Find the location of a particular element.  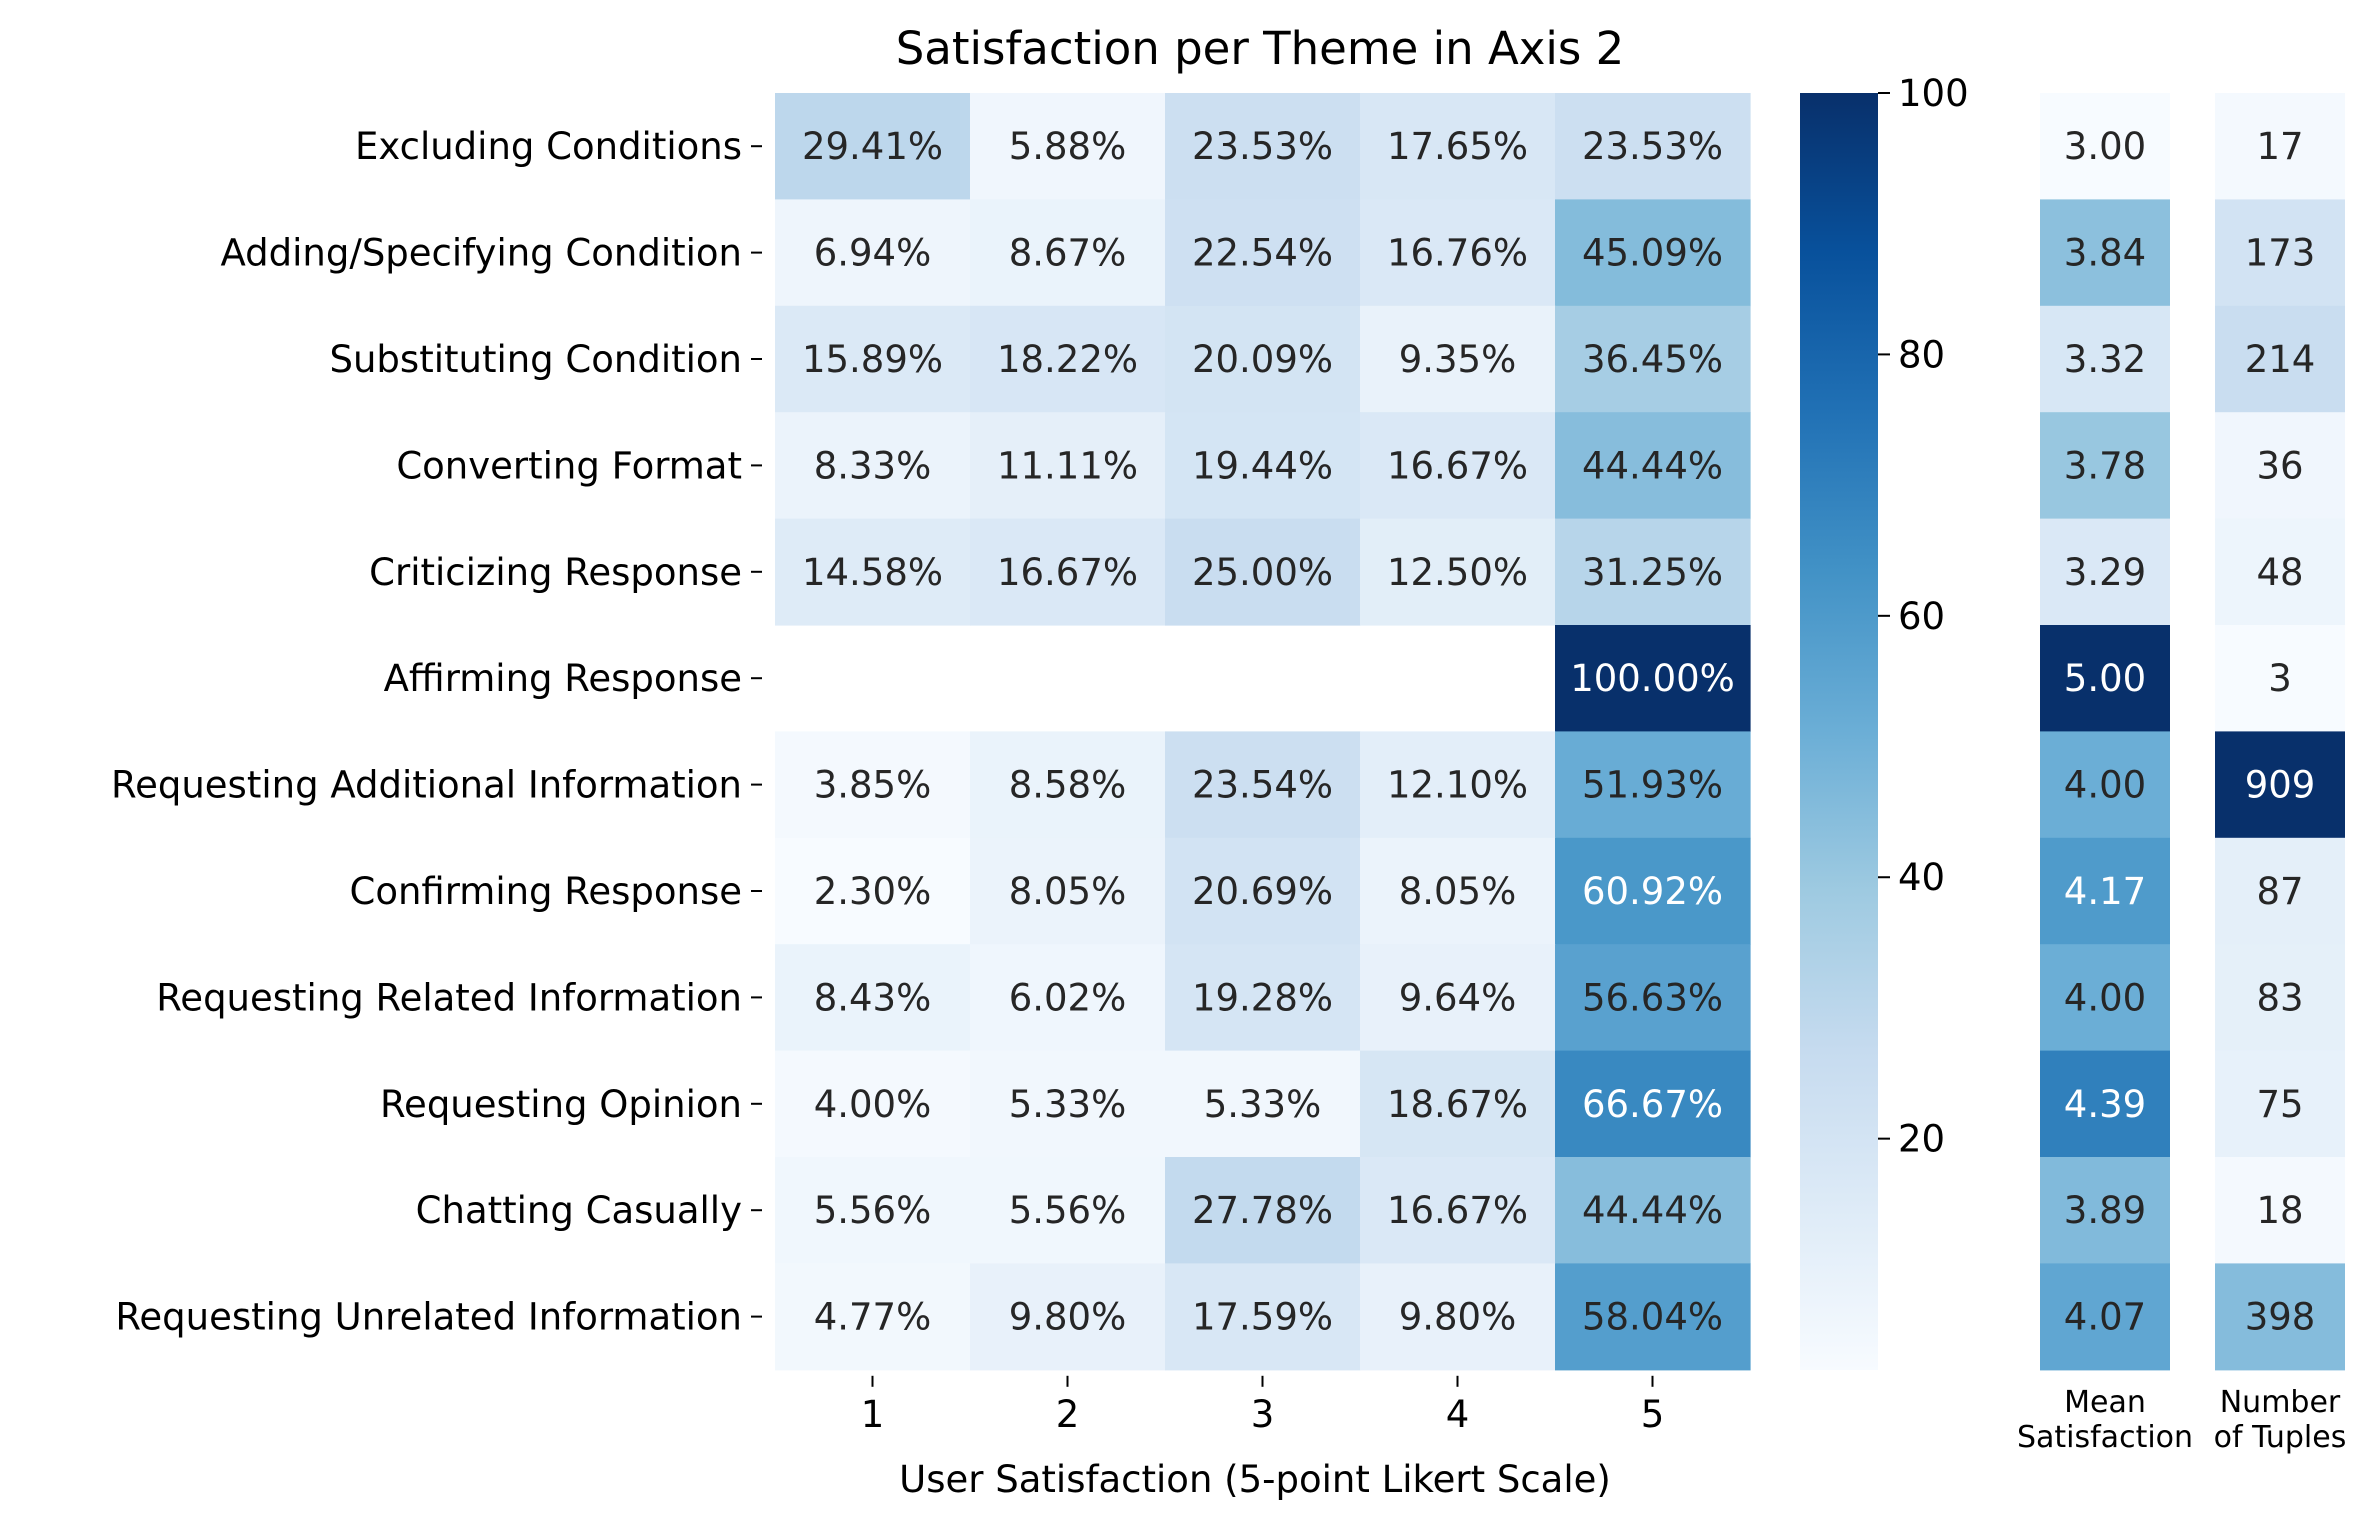

heatmap-cell-label: 5.33% is located at coordinates (1068, 1104).